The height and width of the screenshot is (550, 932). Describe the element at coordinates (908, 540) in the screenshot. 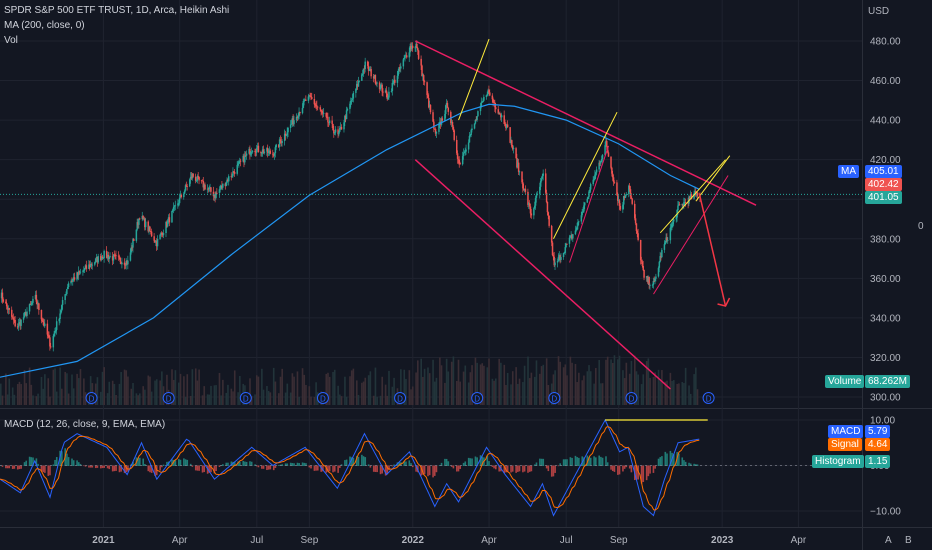

I see `log-scale-button: B` at that location.